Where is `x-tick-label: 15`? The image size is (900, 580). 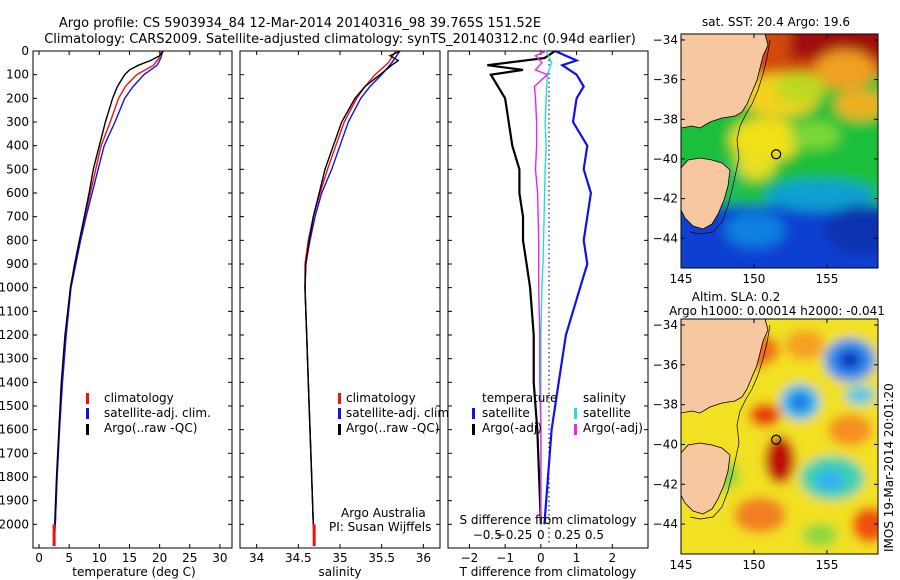
x-tick-label: 15 is located at coordinates (129, 558).